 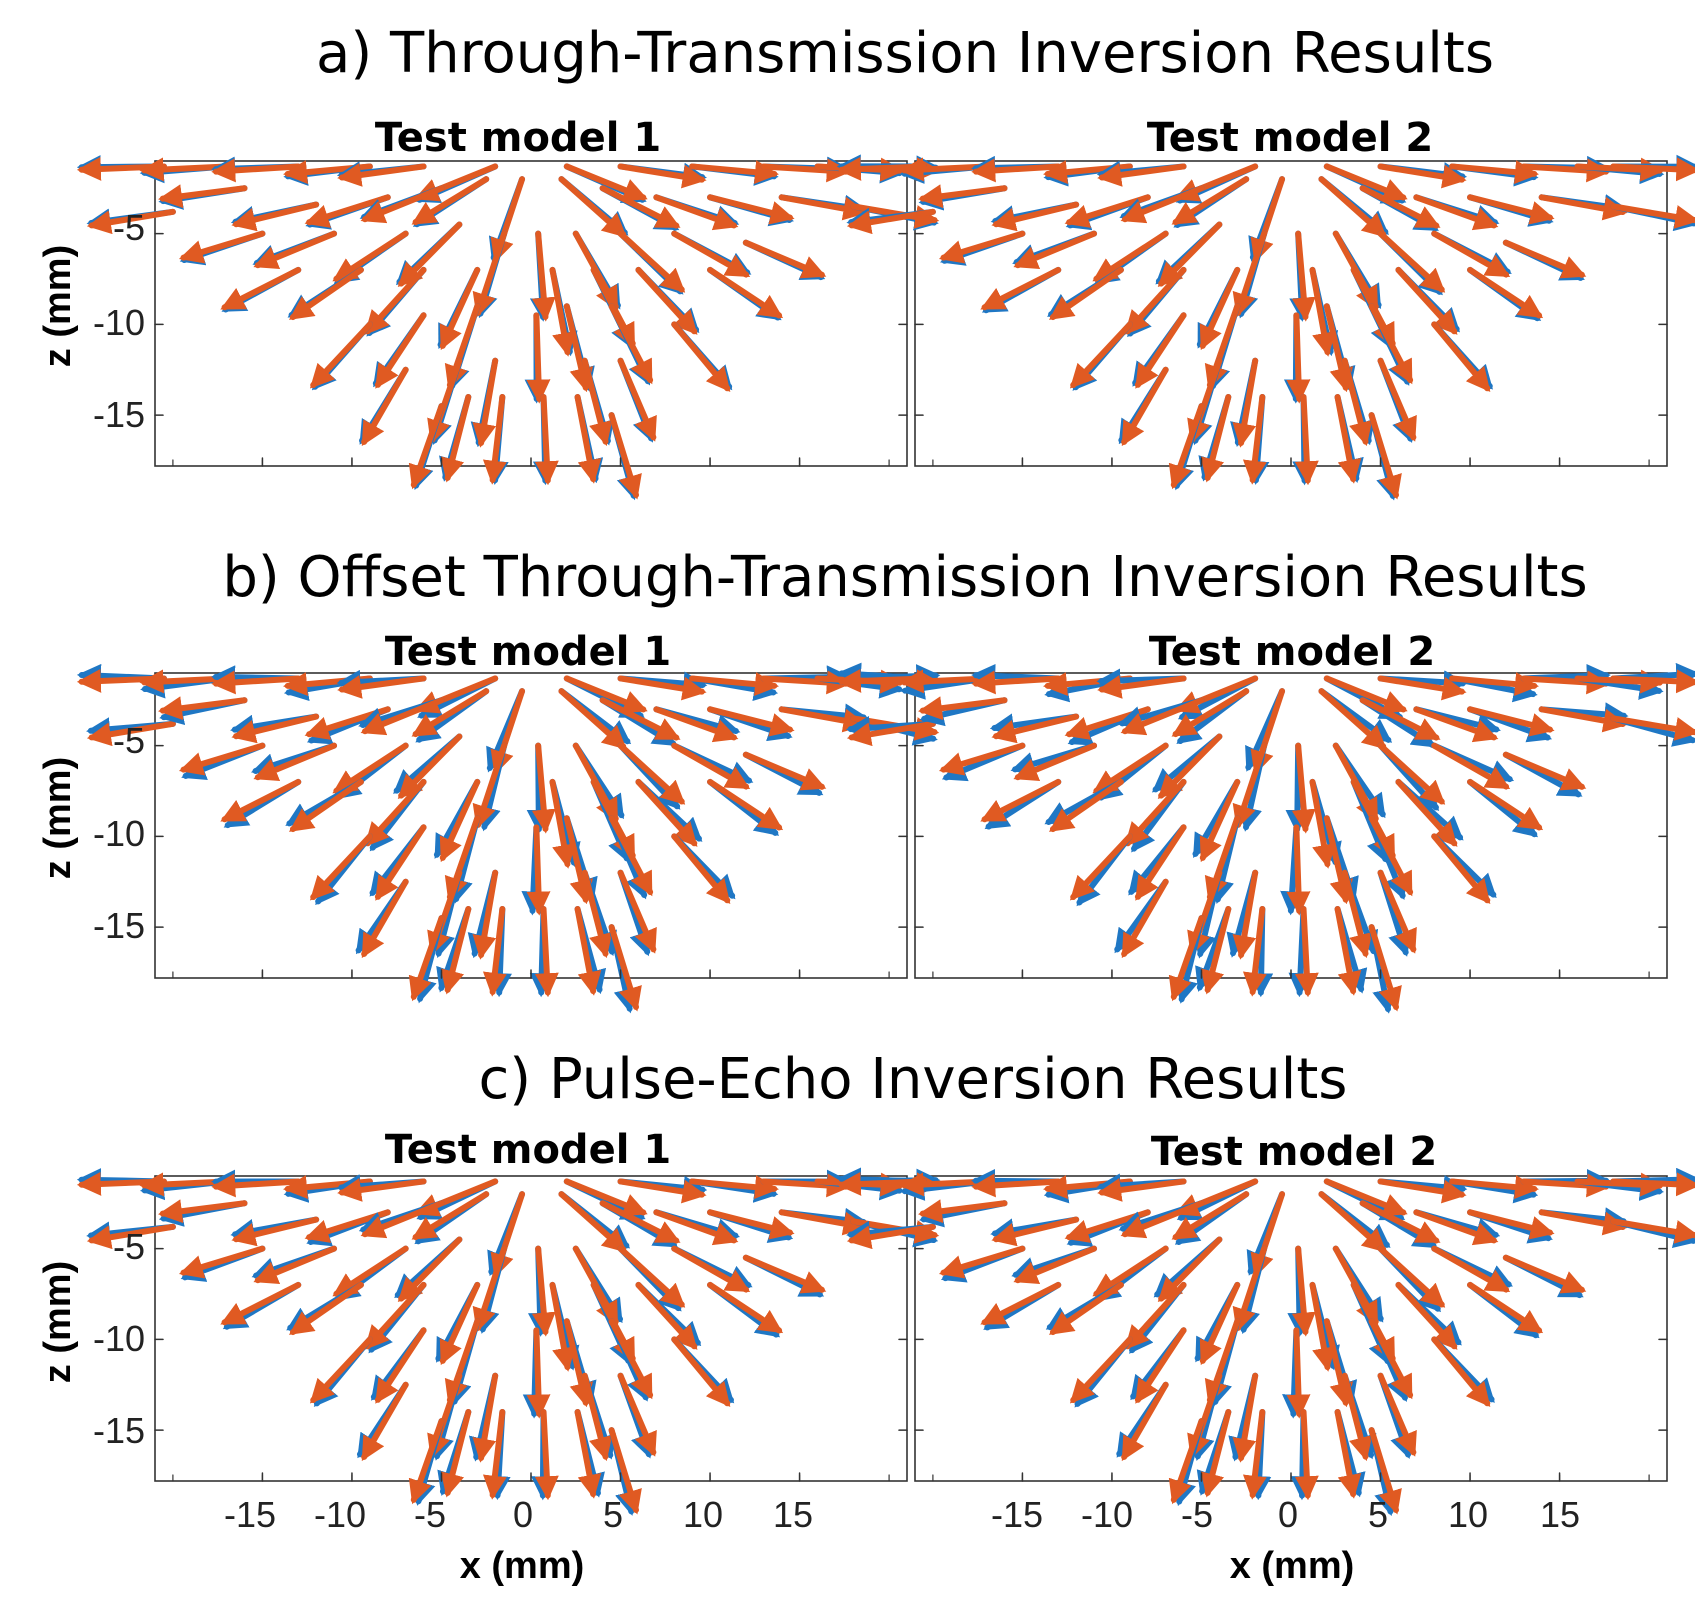 I want to click on panel-title-c1: Test model 1, so click(x=528, y=1150).